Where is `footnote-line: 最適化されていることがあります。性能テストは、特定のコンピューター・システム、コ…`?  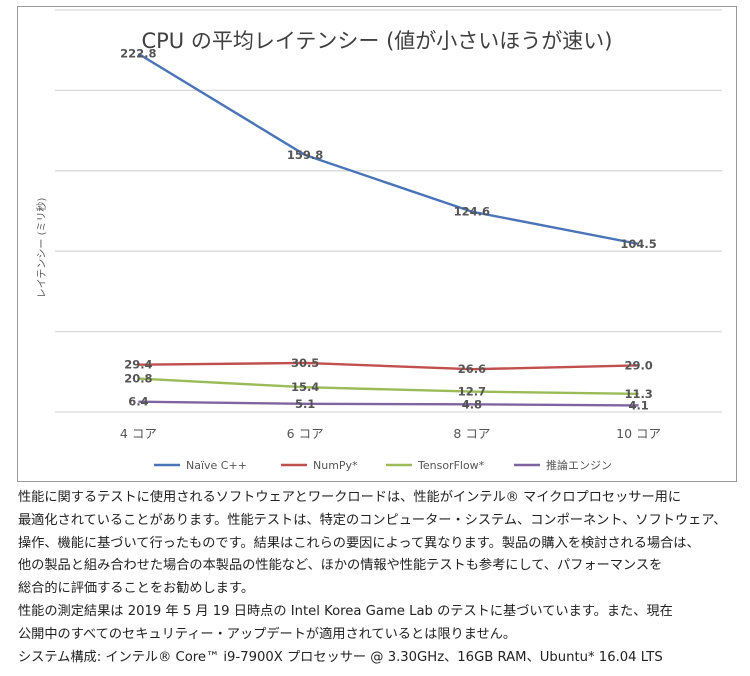
footnote-line: 最適化されていることがあります。性能テストは、特定のコンピューター・システム、コ… is located at coordinates (372, 520).